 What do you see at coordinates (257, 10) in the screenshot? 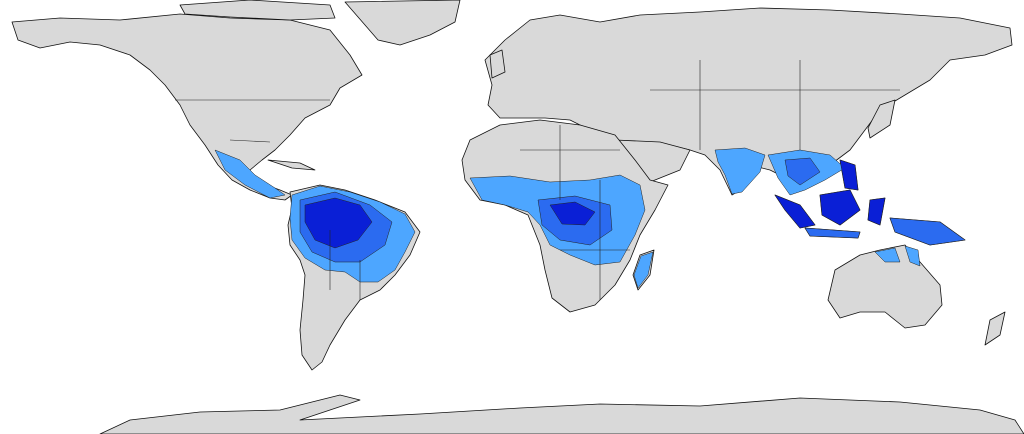
I see `arctic-islands` at bounding box center [257, 10].